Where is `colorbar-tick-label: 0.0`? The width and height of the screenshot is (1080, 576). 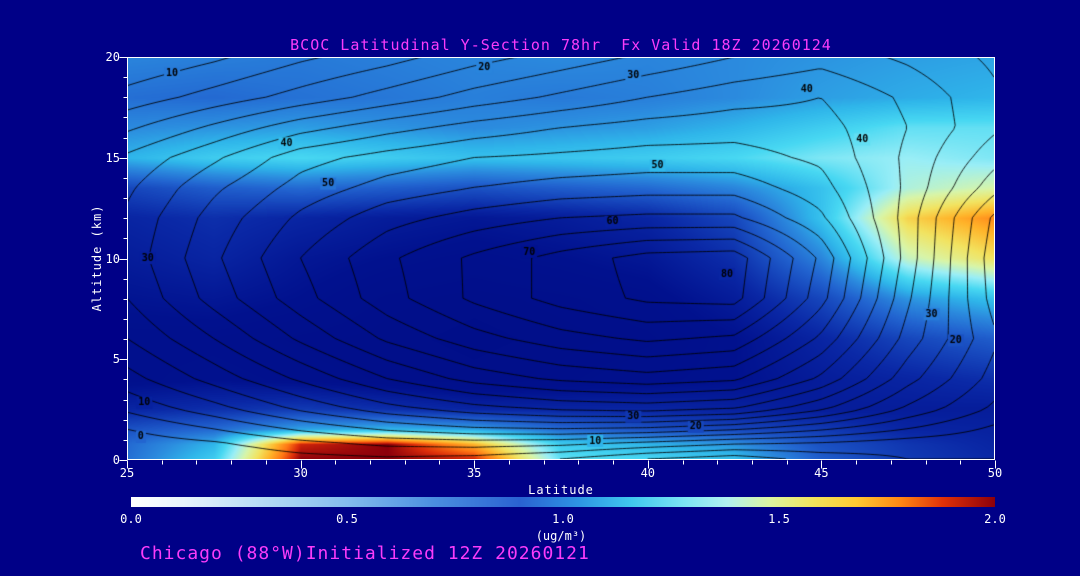 colorbar-tick-label: 0.0 is located at coordinates (131, 519).